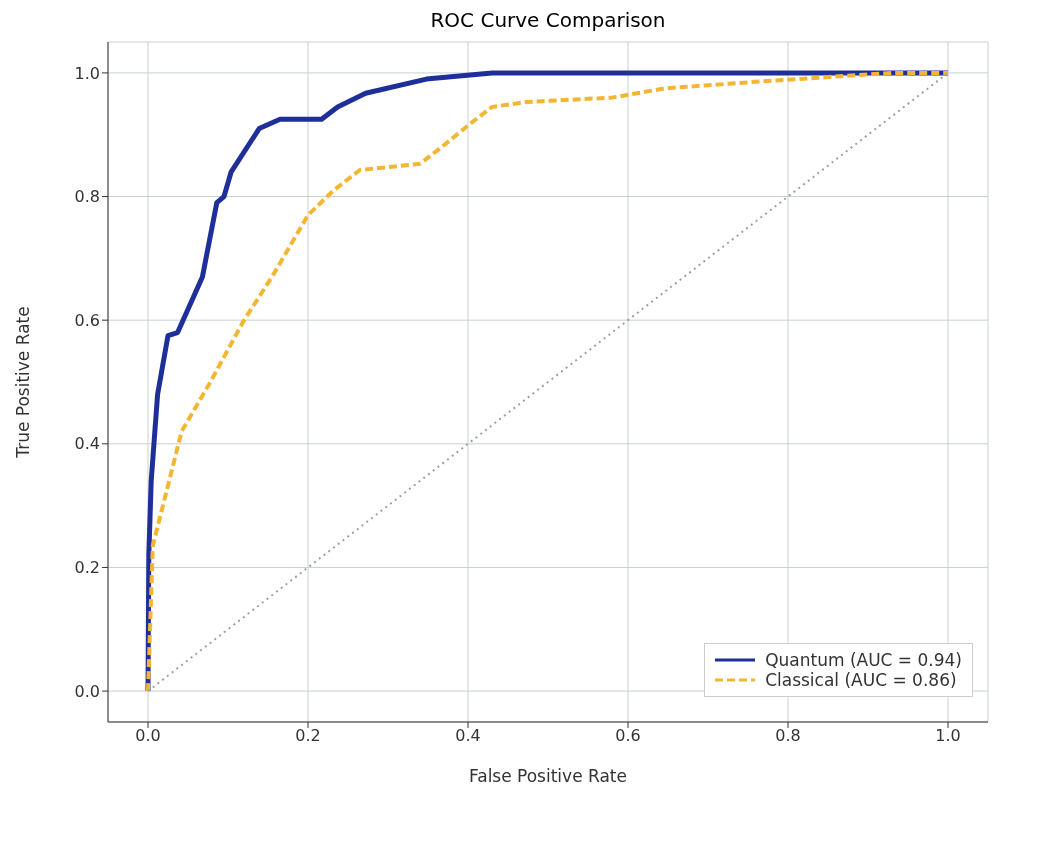 This screenshot has width=1040, height=860. What do you see at coordinates (788, 736) in the screenshot?
I see `x-tick-label: 0.8` at bounding box center [788, 736].